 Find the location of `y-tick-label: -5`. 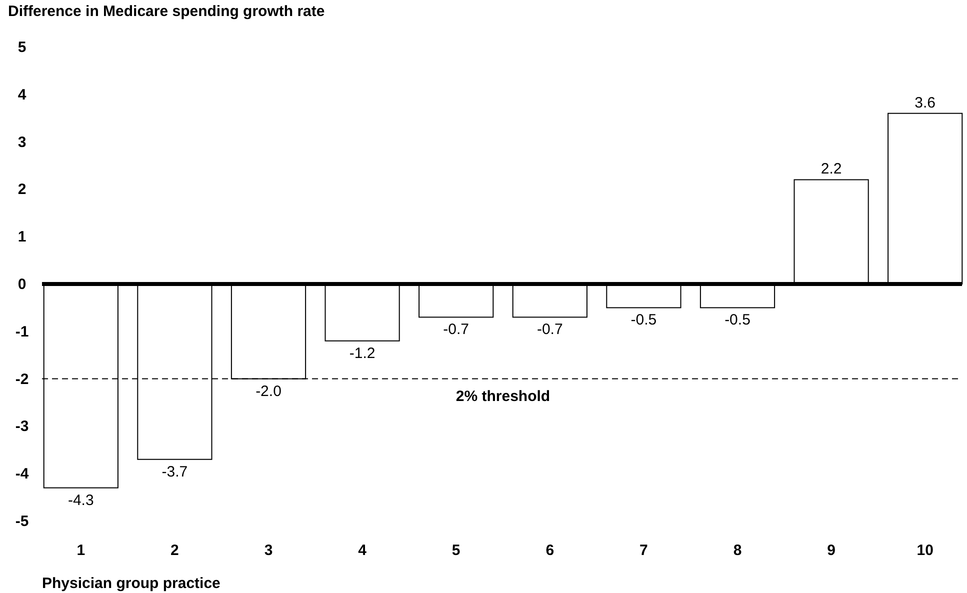

y-tick-label: -5 is located at coordinates (22, 521).